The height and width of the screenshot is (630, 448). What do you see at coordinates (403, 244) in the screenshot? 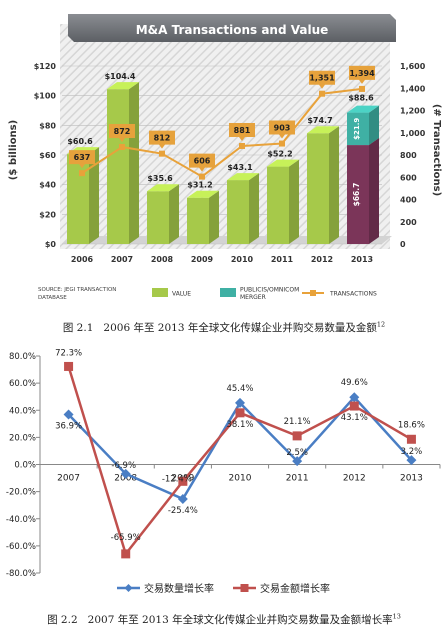
I see `y2-tick-label: 0` at bounding box center [403, 244].